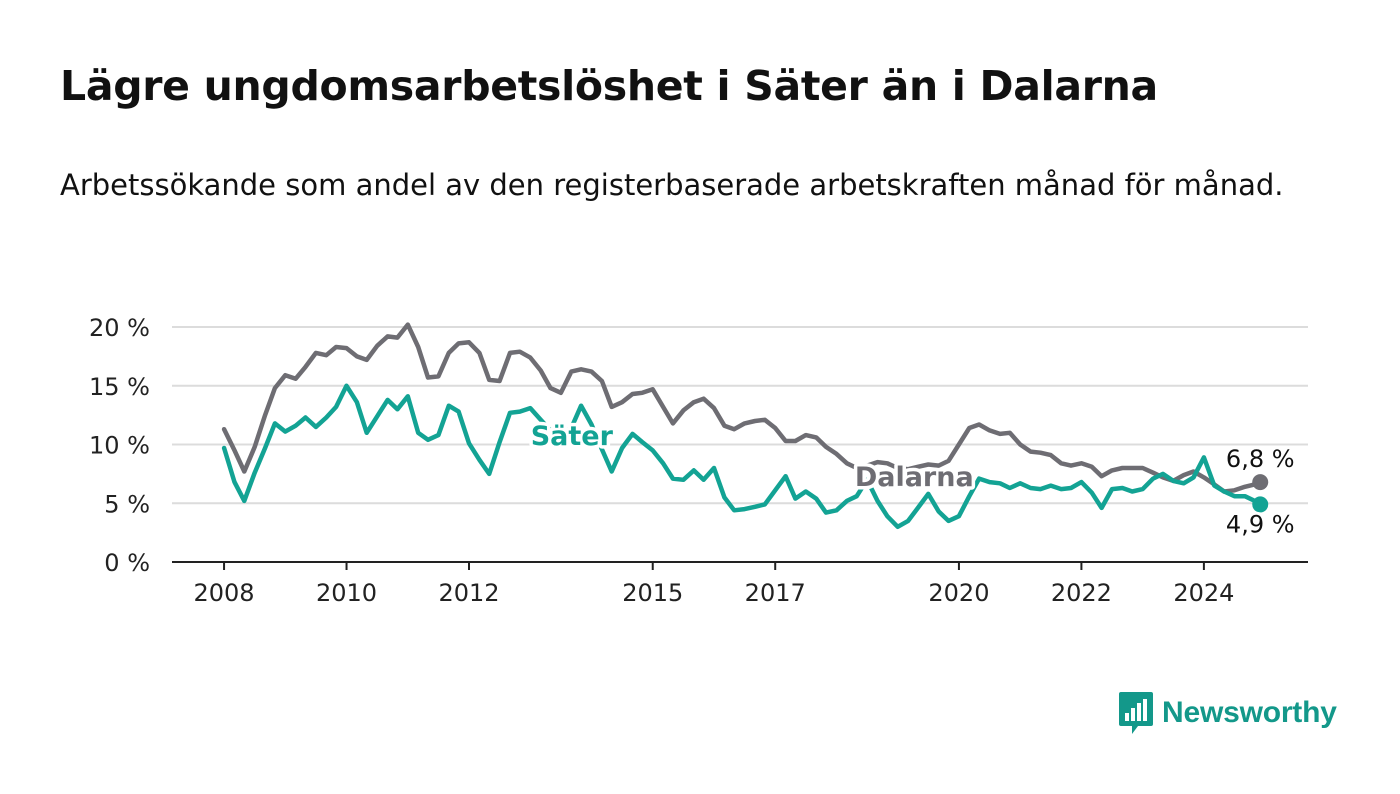  What do you see at coordinates (1260, 482) in the screenshot?
I see `end-point-dalarna` at bounding box center [1260, 482].